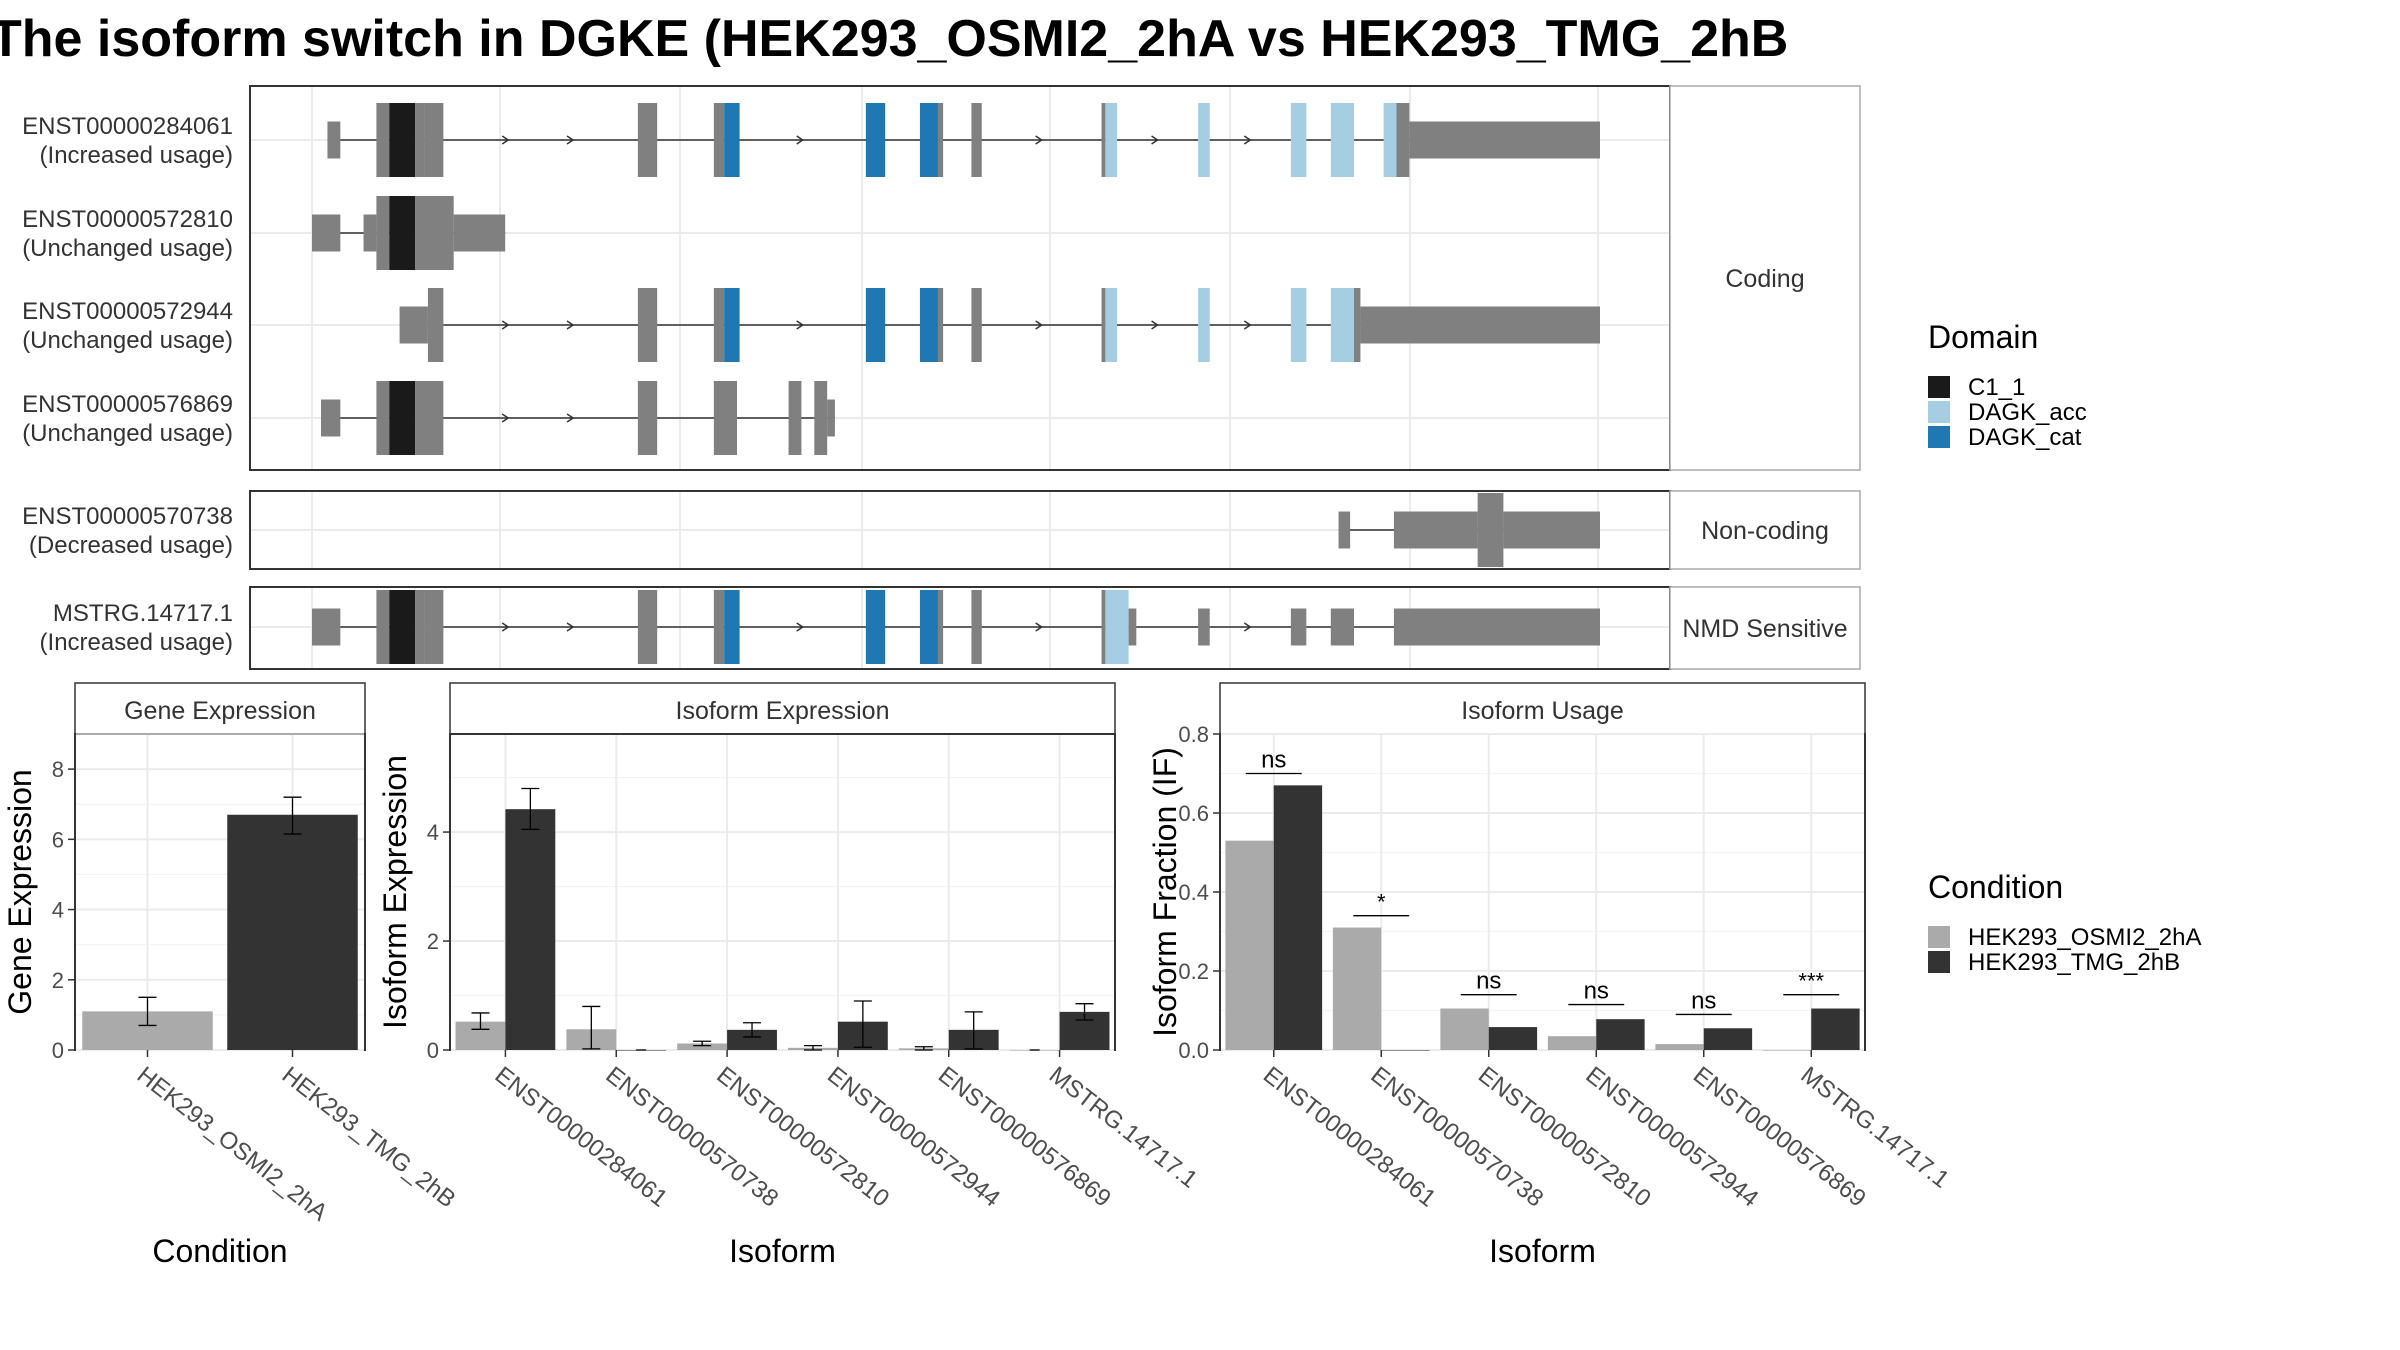 This screenshot has width=2400, height=1350. Describe the element at coordinates (58, 1050) in the screenshot. I see `y-tick-label: 0` at that location.